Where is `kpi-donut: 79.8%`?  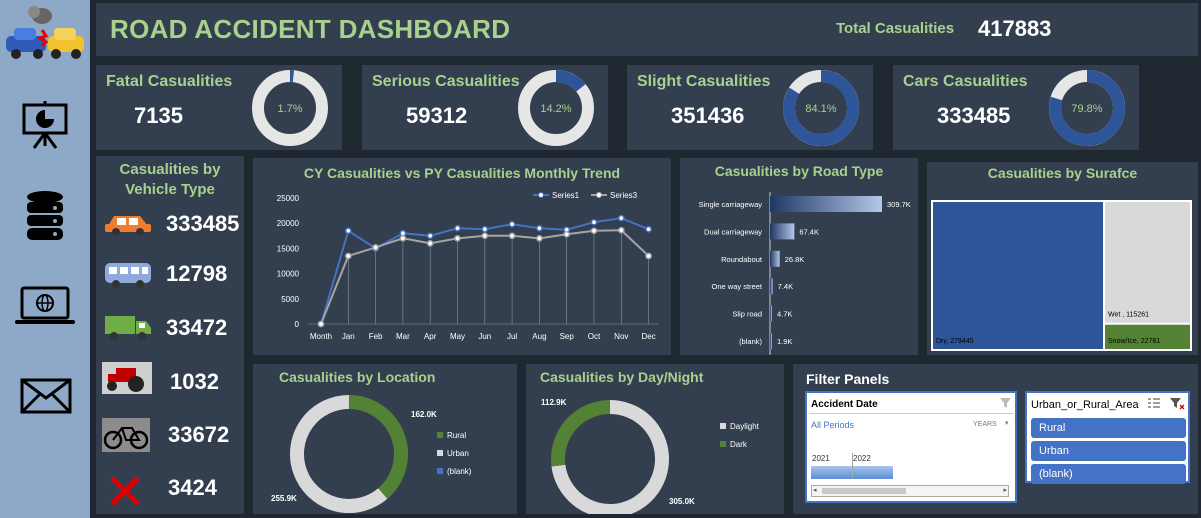 kpi-donut: 79.8% is located at coordinates (1087, 108).